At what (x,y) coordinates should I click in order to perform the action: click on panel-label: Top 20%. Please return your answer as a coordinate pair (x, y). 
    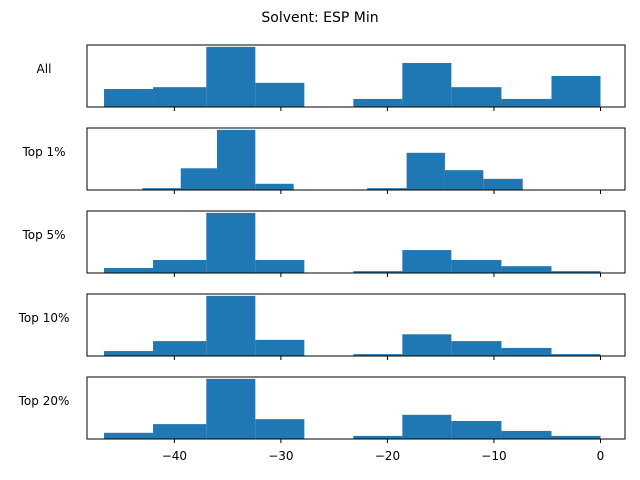
    Looking at the image, I should click on (44, 401).